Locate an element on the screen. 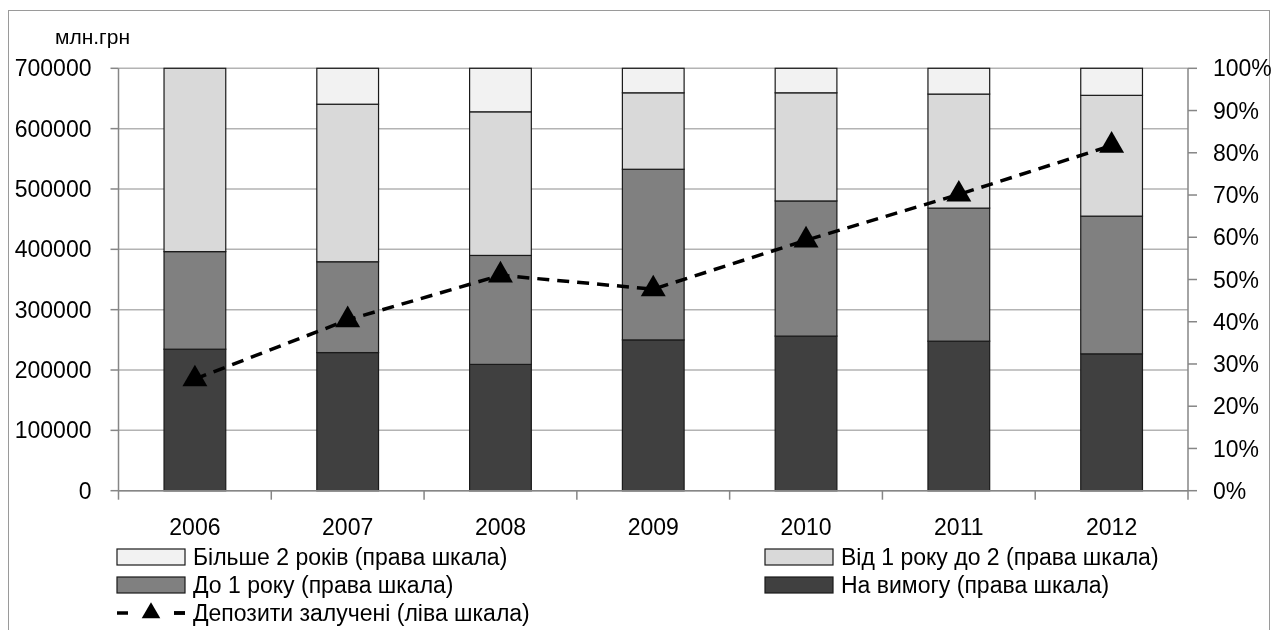 The width and height of the screenshot is (1280, 630). y2-tick-label: 100% is located at coordinates (1242, 68).